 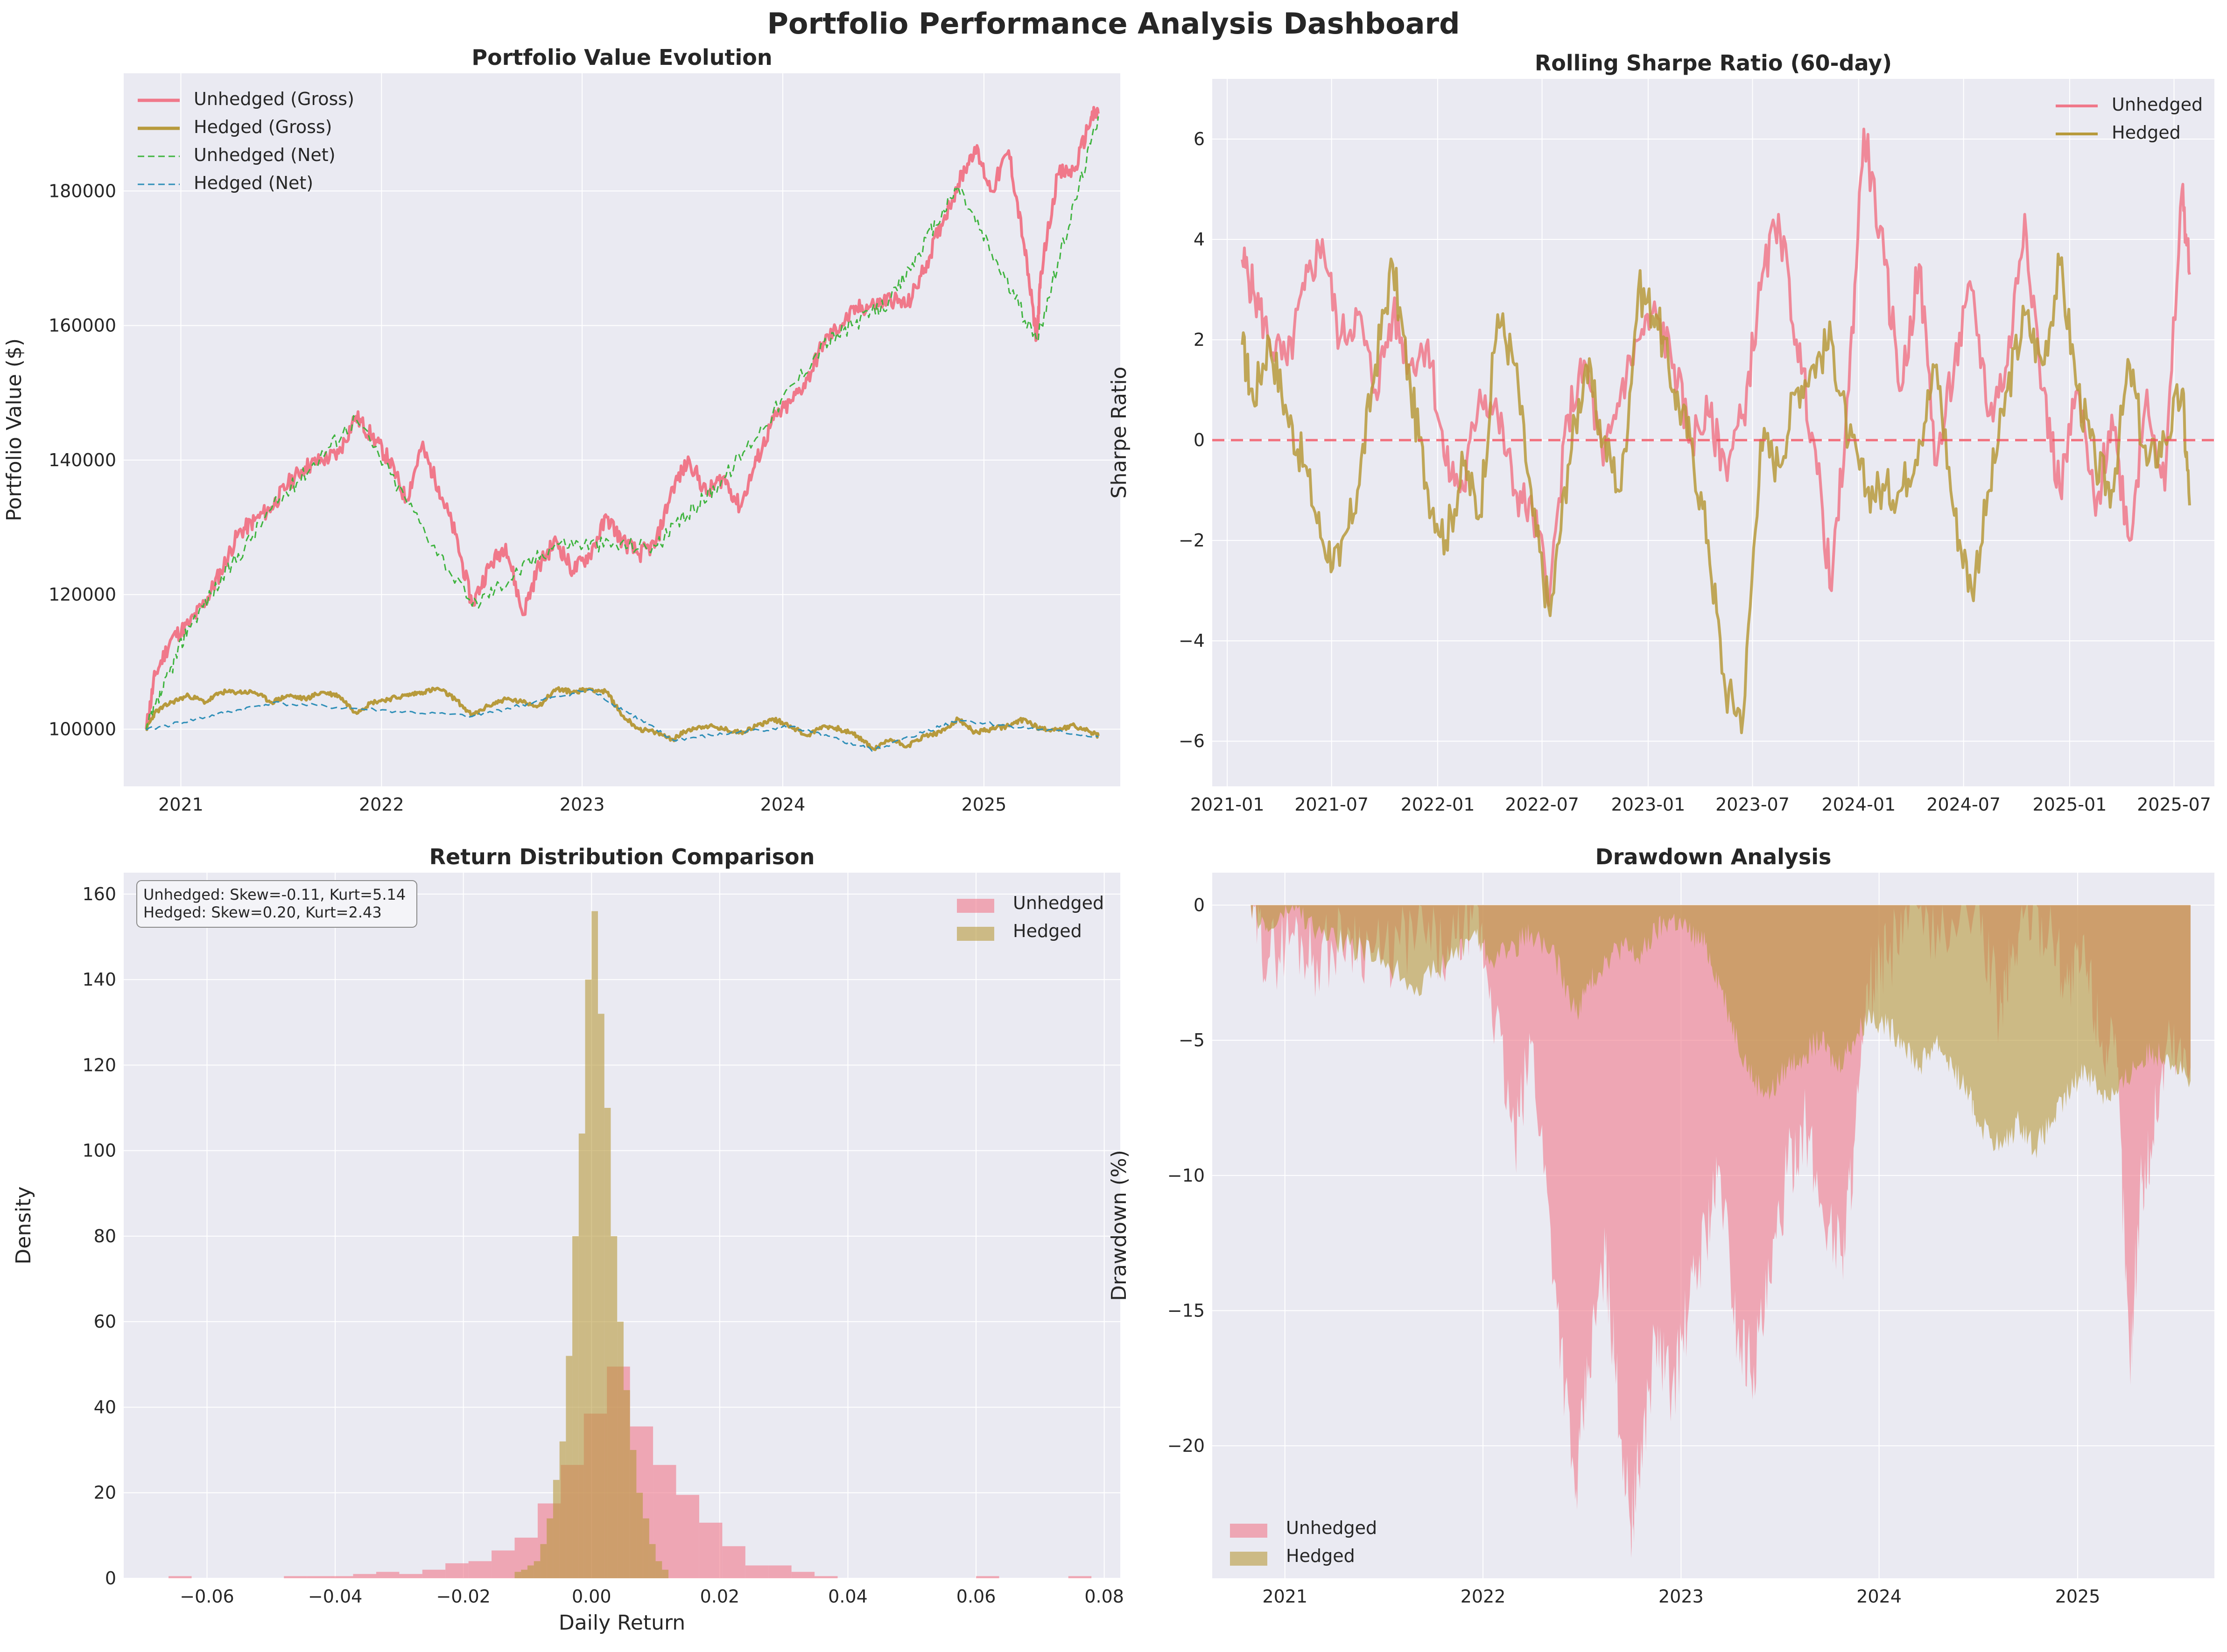 I want to click on x-tick-label: 2022-01, so click(x=1438, y=804).